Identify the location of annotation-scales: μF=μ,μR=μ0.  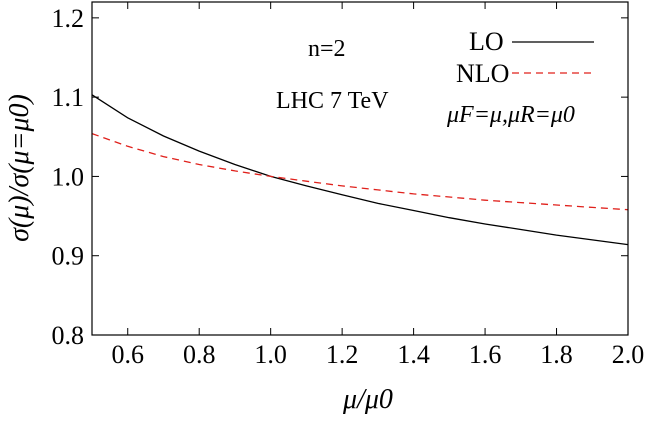
(510, 115).